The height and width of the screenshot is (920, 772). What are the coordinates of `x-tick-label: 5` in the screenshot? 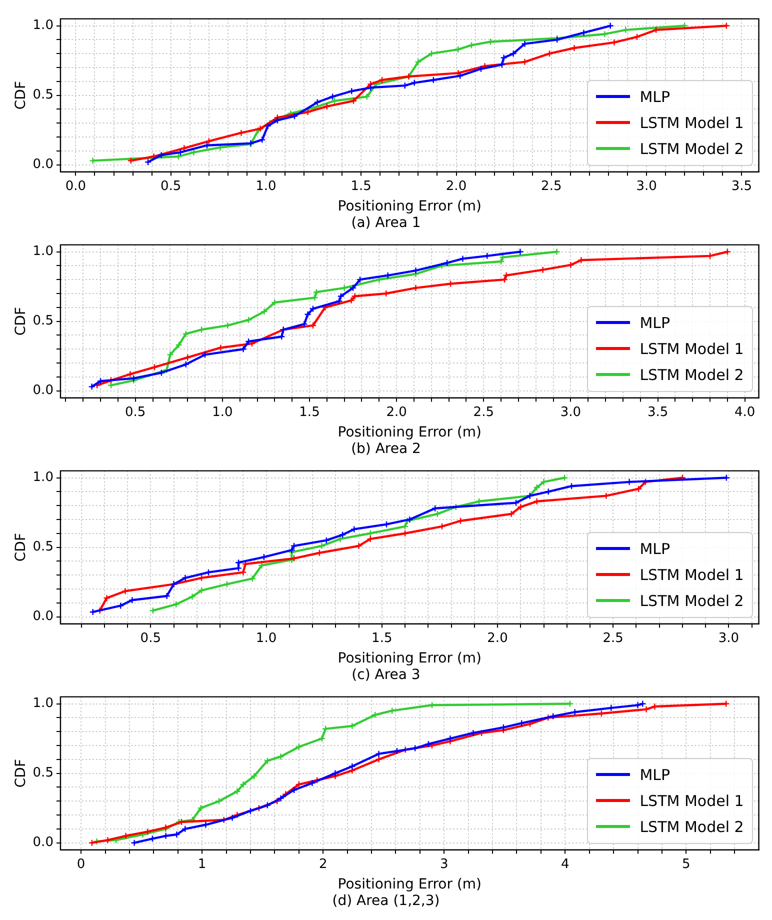 It's located at (686, 864).